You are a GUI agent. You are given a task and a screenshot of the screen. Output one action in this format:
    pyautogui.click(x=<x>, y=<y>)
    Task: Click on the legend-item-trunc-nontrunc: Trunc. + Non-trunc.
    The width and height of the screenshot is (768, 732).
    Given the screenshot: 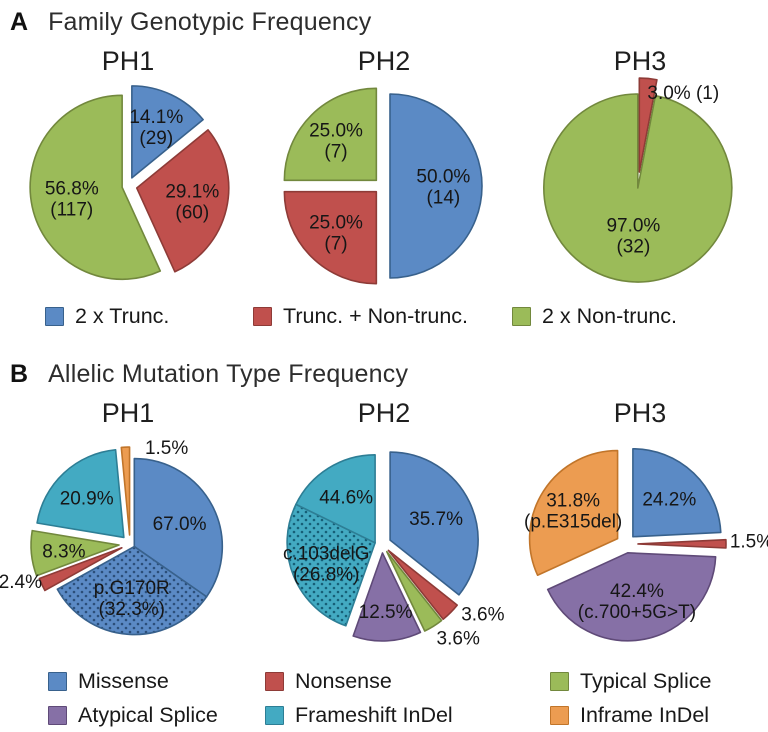 What is the action you would take?
    pyautogui.click(x=382, y=316)
    